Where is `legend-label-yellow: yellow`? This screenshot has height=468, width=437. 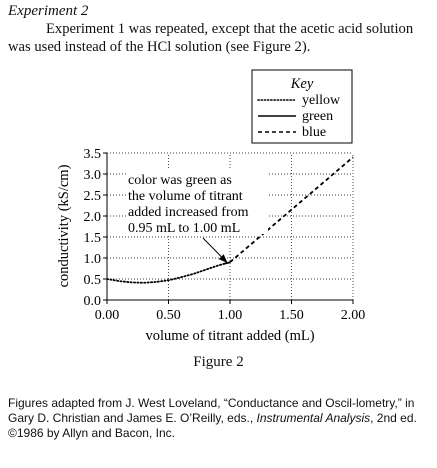 legend-label-yellow: yellow is located at coordinates (321, 100).